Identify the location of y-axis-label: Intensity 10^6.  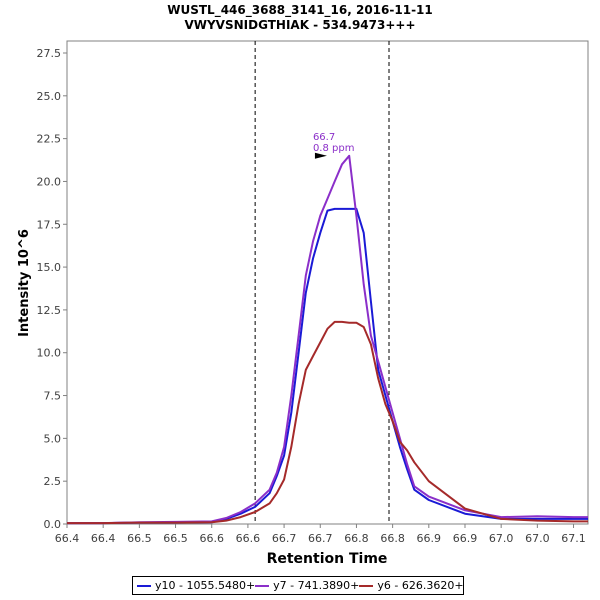
(24, 283).